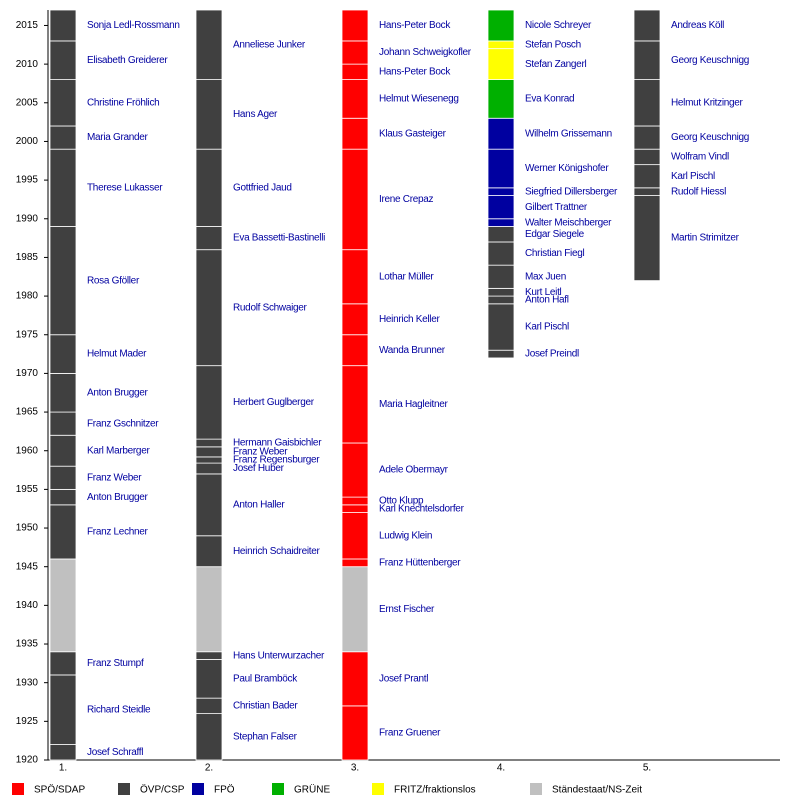 The width and height of the screenshot is (800, 800). I want to click on legend-label: Ständestaat/NS-Zeit, so click(597, 790).